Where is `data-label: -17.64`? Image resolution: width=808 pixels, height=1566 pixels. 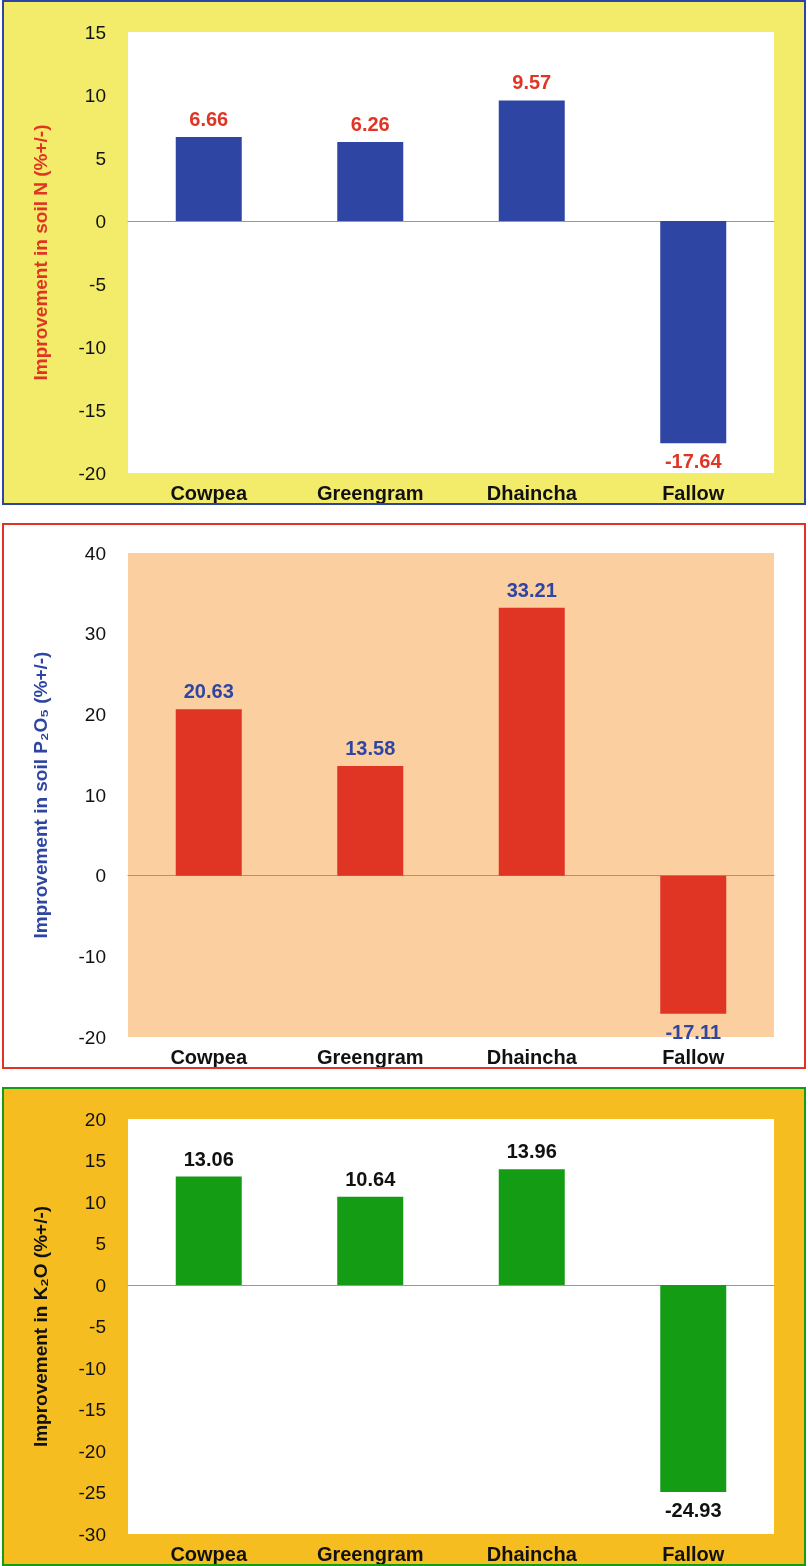 data-label: -17.64 is located at coordinates (693, 461).